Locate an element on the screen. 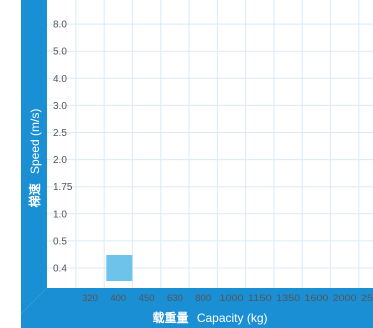  y-axis-label: 梯速 Speed (m/s) is located at coordinates (34, 158).